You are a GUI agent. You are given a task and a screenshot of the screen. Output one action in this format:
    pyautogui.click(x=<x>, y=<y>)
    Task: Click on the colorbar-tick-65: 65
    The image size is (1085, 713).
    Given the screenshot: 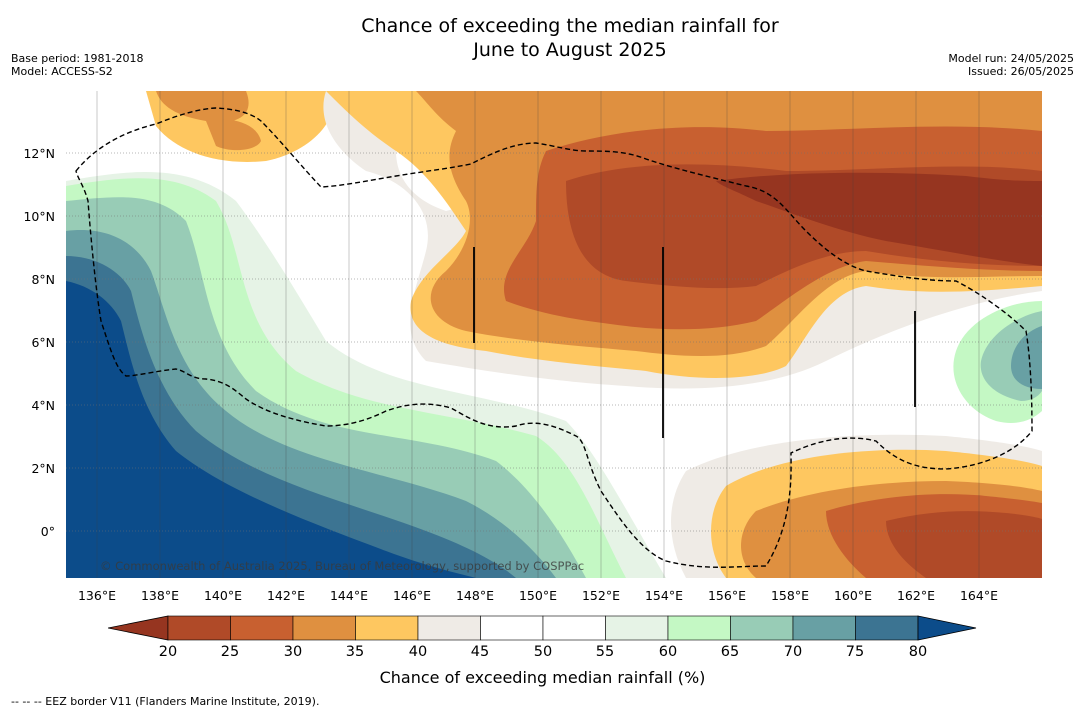 What is the action you would take?
    pyautogui.click(x=730, y=652)
    